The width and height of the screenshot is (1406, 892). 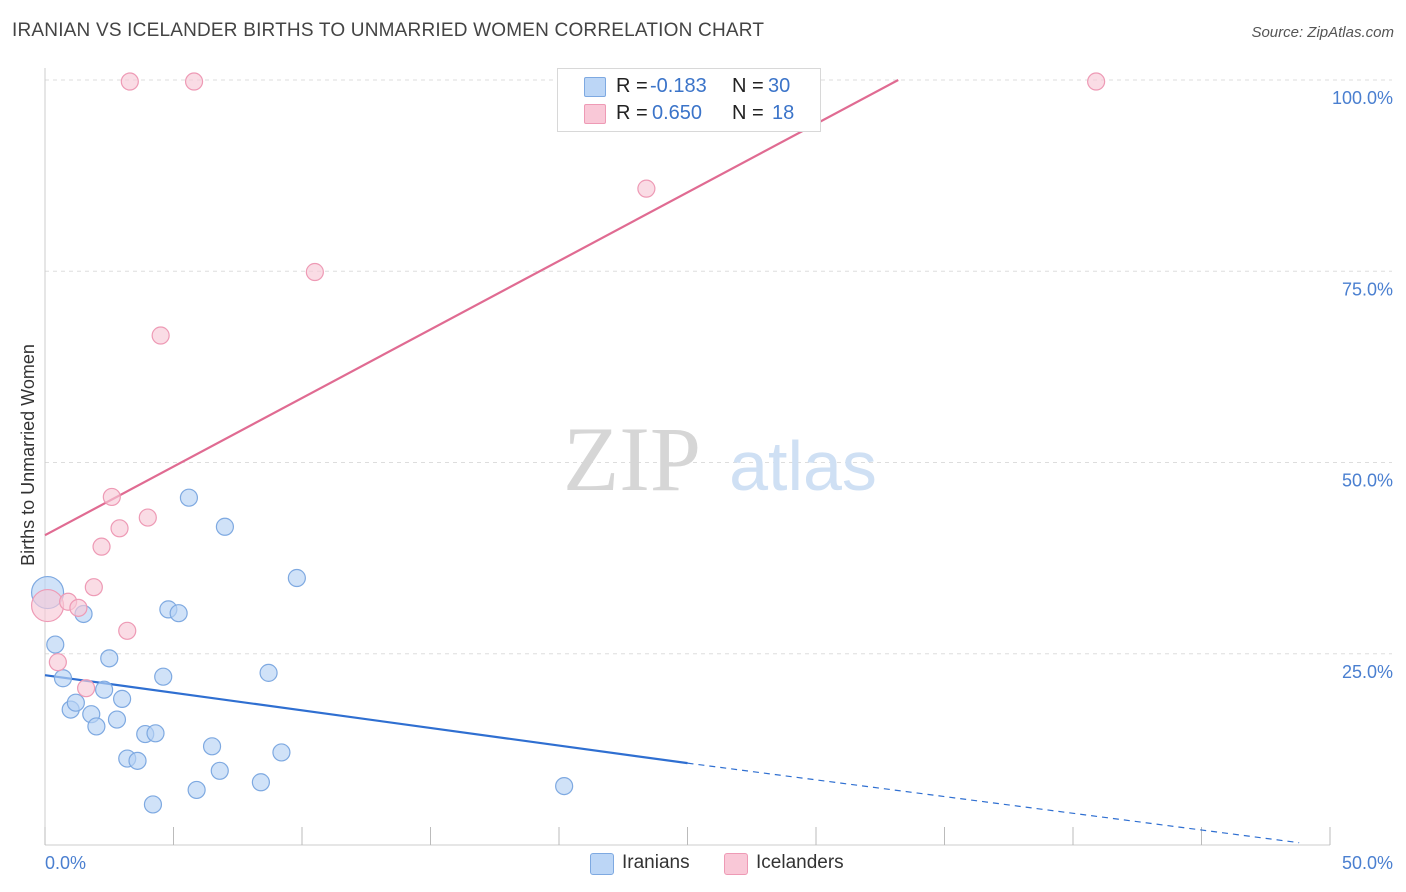 What do you see at coordinates (1367, 481) in the screenshot?
I see `y-tick-label: 50.0%` at bounding box center [1367, 481].